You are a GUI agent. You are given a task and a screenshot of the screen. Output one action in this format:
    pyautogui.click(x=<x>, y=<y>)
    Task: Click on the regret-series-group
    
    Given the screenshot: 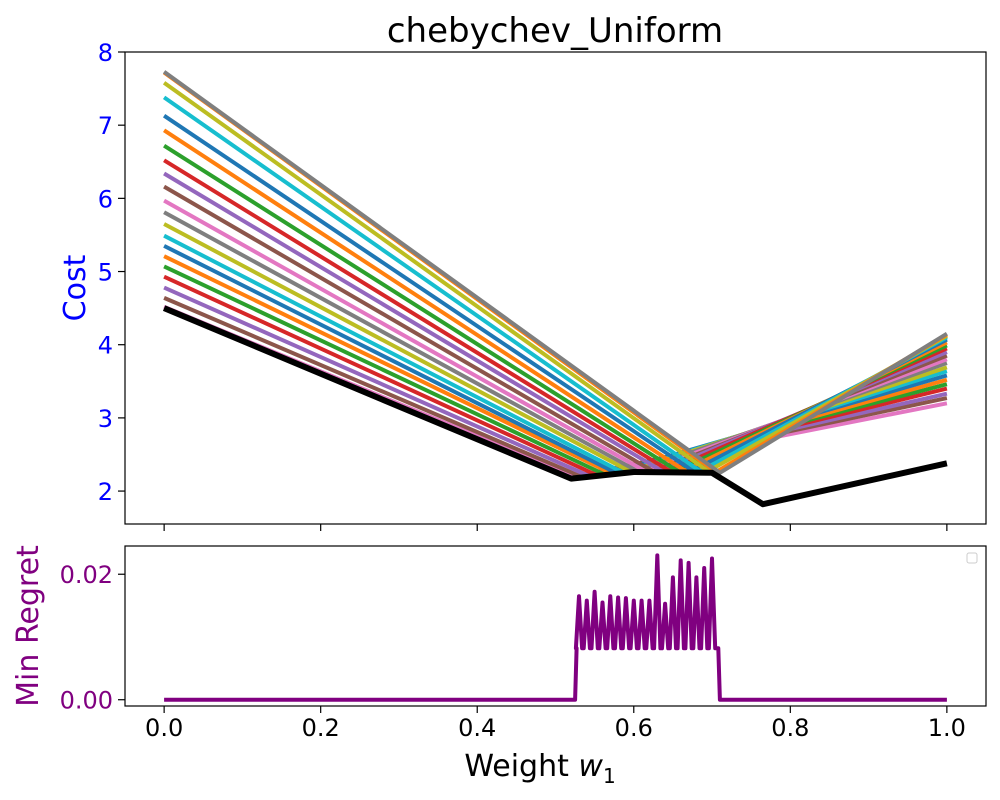 What is the action you would take?
    pyautogui.click(x=555, y=627)
    